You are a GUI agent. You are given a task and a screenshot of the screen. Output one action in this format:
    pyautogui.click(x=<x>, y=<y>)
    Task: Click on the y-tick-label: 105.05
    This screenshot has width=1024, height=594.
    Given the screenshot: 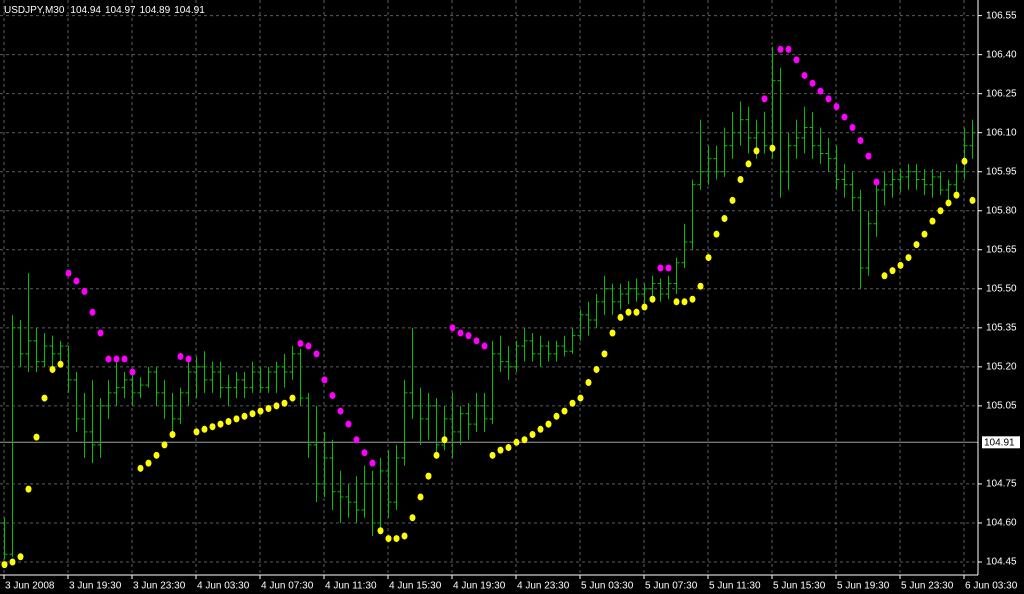 What is the action you would take?
    pyautogui.click(x=1001, y=406)
    